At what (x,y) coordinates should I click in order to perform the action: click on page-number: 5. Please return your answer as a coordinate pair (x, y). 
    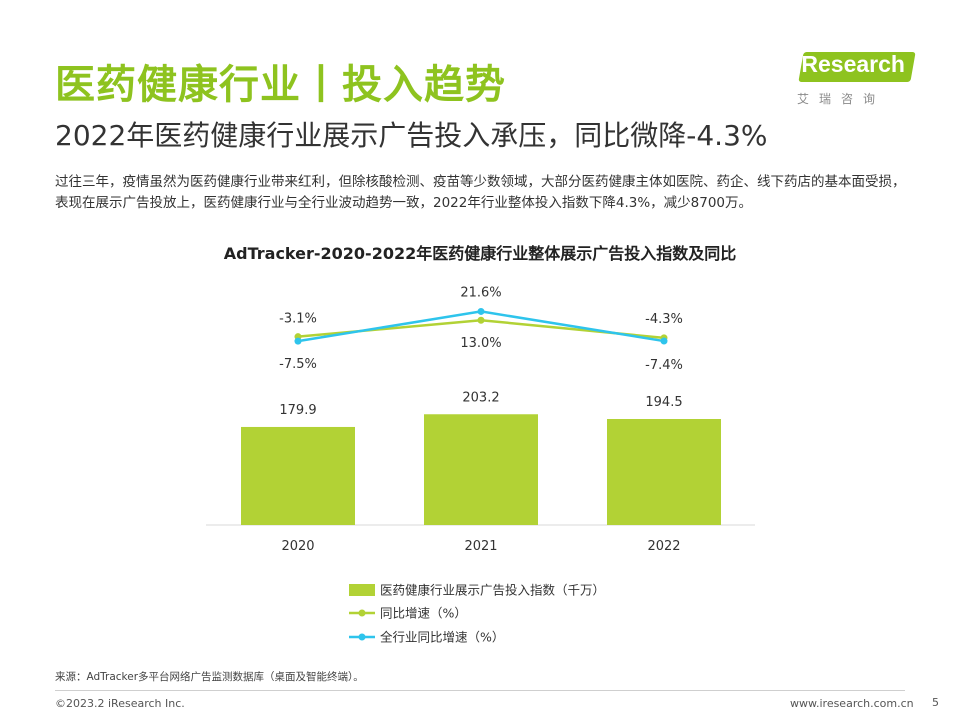
    Looking at the image, I should click on (935, 702).